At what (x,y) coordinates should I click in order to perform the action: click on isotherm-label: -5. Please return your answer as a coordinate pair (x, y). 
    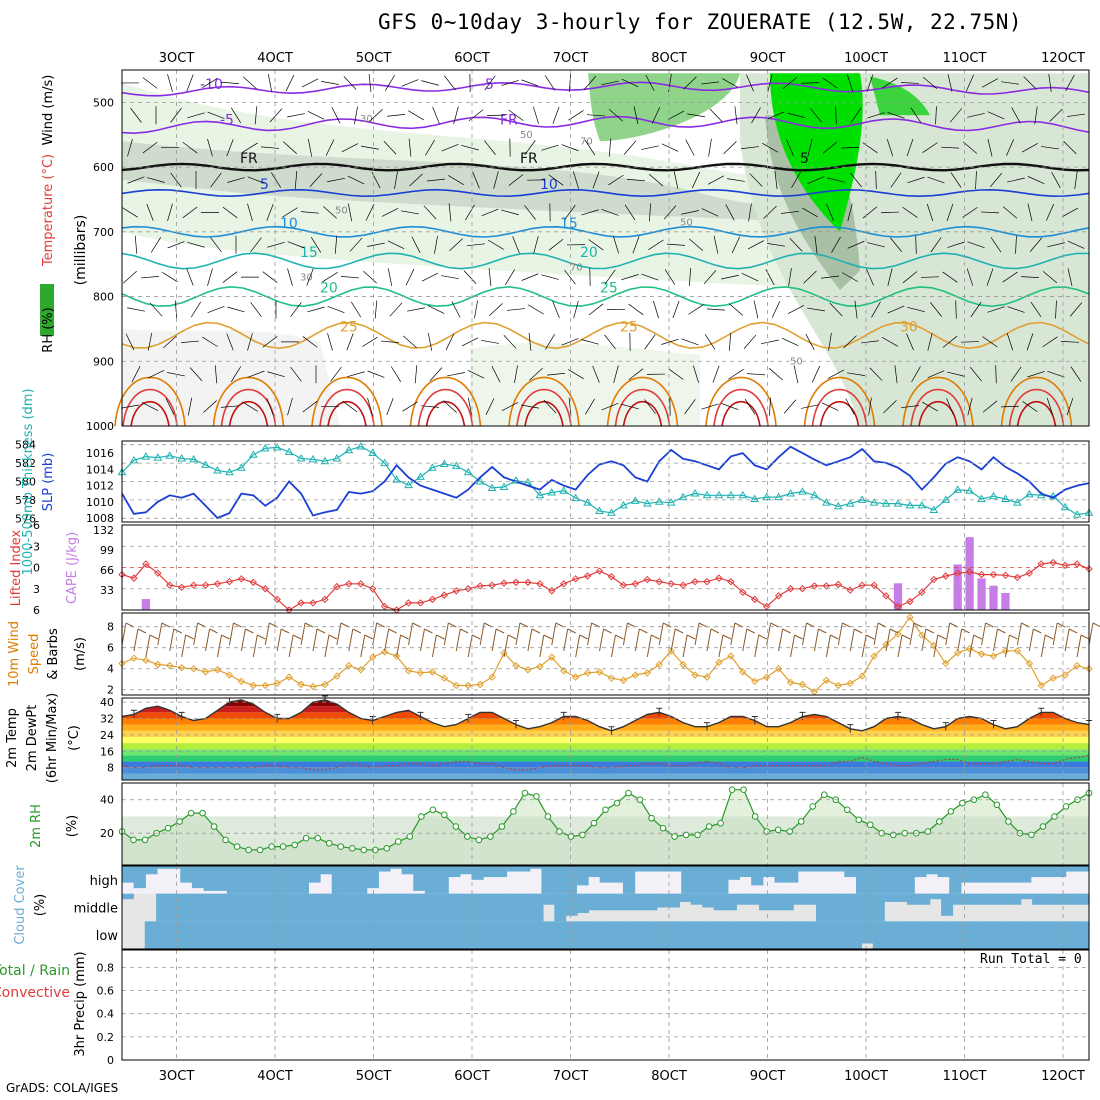
    Looking at the image, I should click on (487, 85).